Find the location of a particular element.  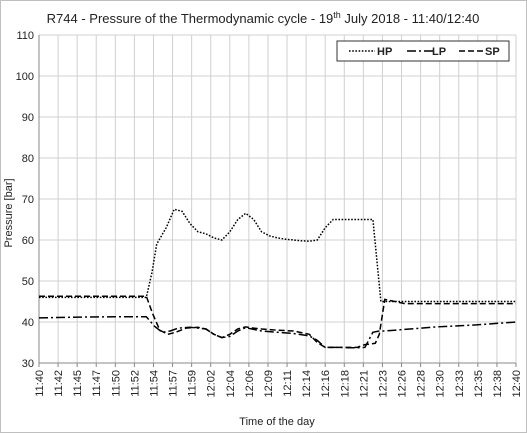

legend-label-sp: SP is located at coordinates (492, 52).